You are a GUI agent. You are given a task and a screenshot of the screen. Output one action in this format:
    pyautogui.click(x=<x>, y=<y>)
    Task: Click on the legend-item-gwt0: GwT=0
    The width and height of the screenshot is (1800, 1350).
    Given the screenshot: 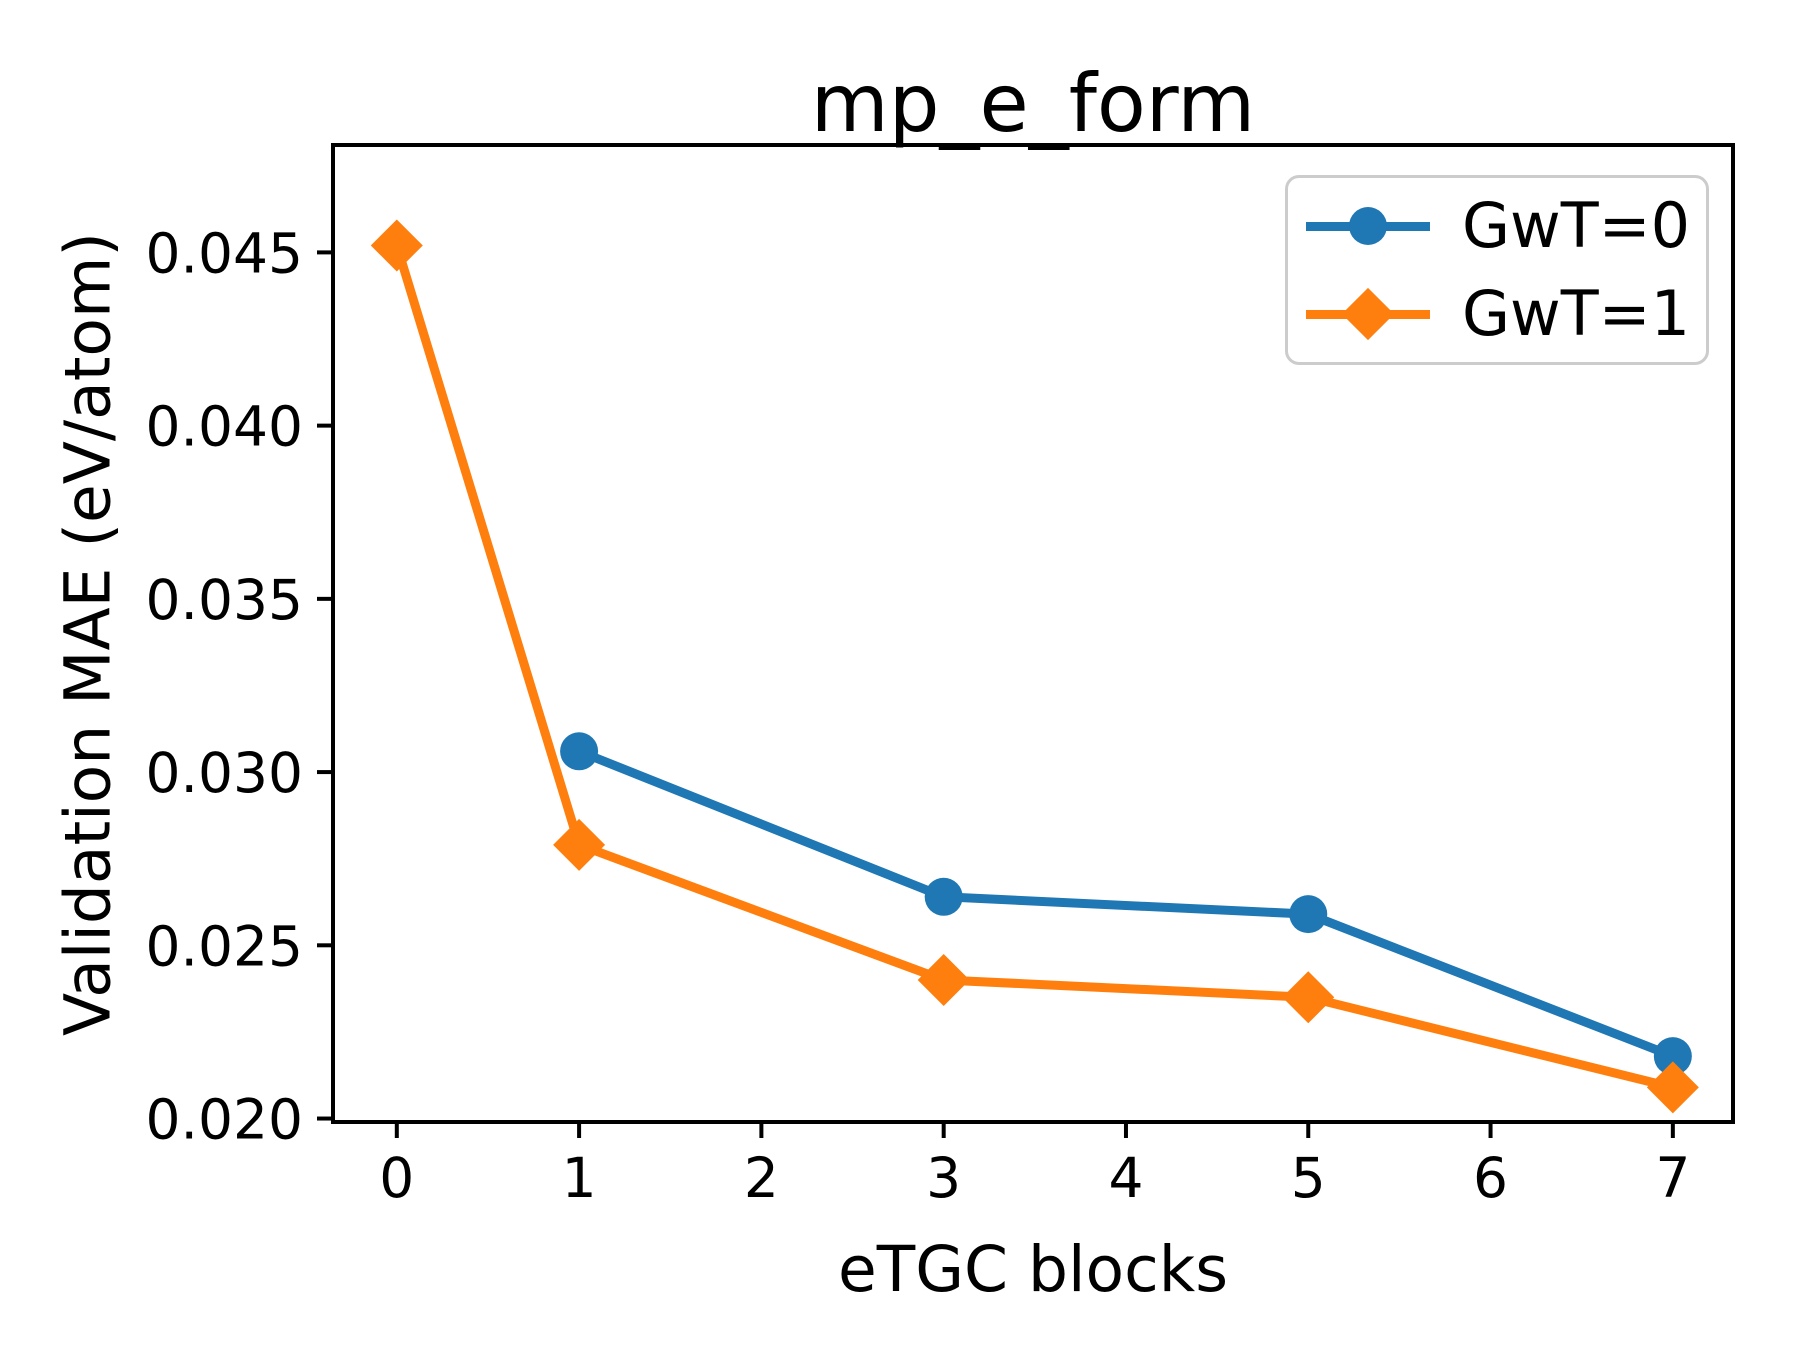 What is the action you would take?
    pyautogui.click(x=1506, y=226)
    